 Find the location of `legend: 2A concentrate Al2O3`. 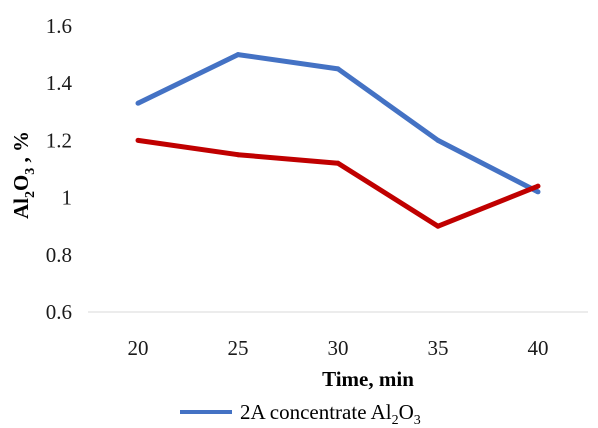

legend: 2A concentrate Al2O3 is located at coordinates (300, 414).